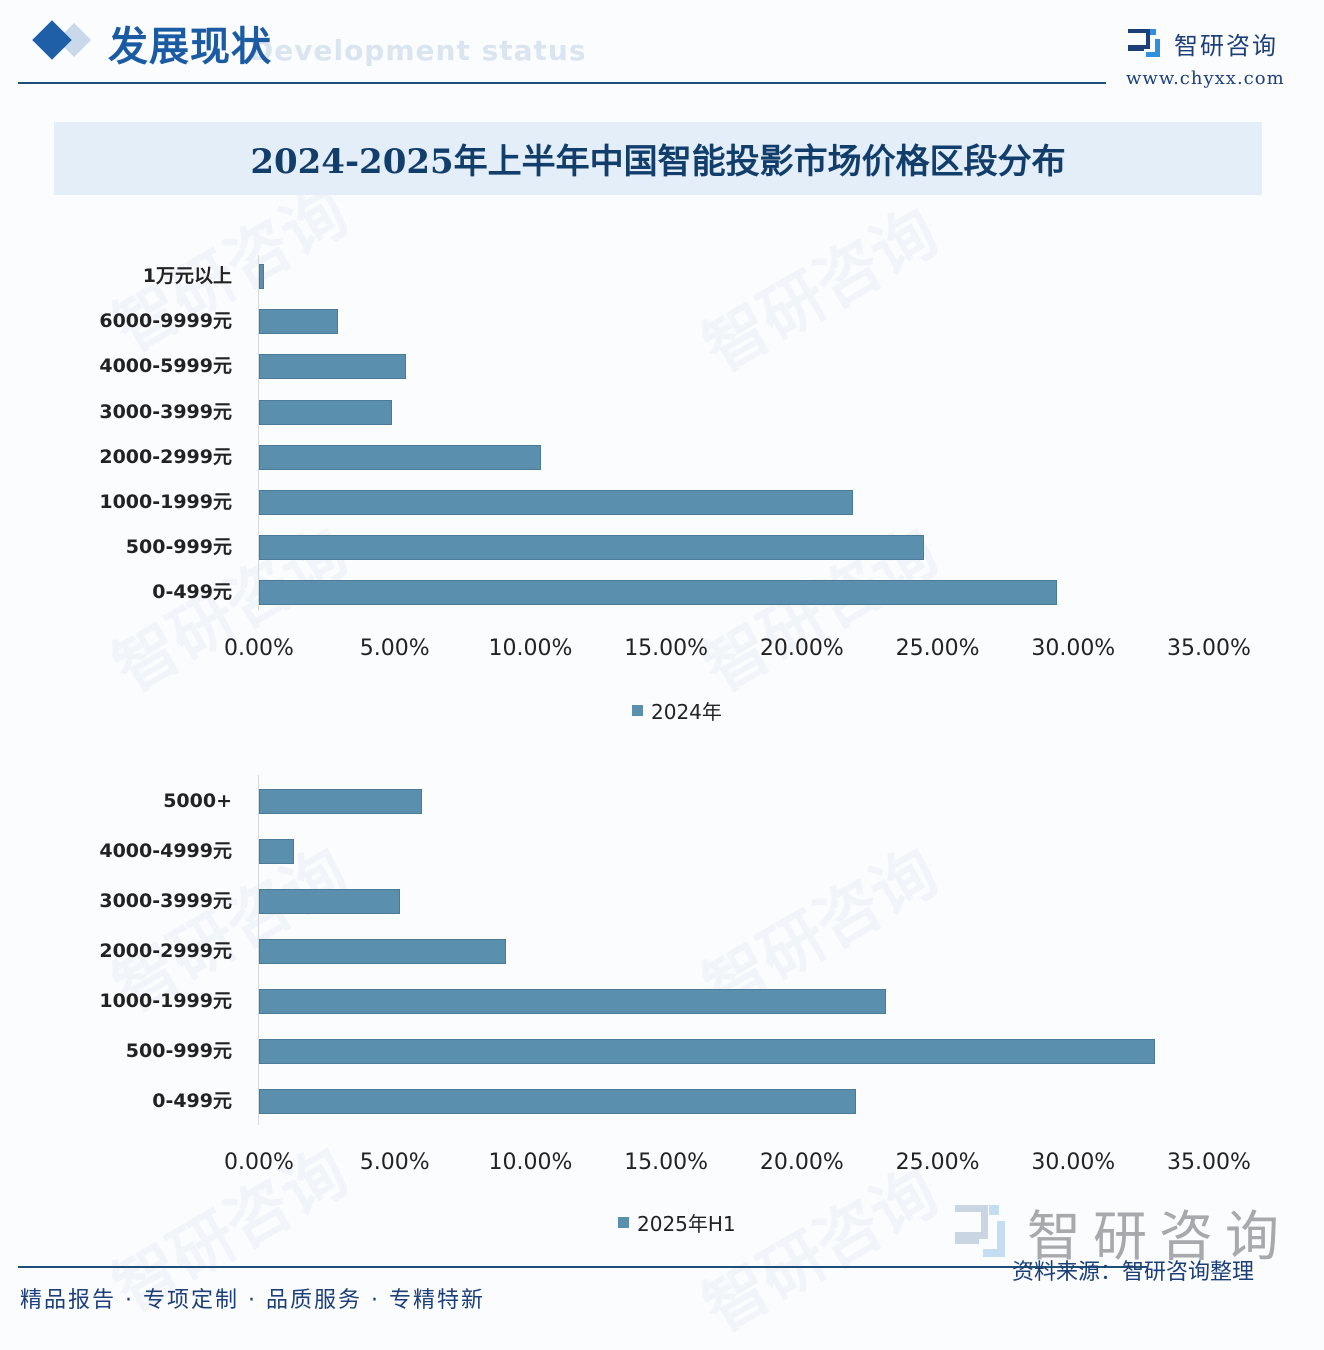 The height and width of the screenshot is (1350, 1324). Describe the element at coordinates (165, 321) in the screenshot. I see `category-label: 6000-9999元` at that location.